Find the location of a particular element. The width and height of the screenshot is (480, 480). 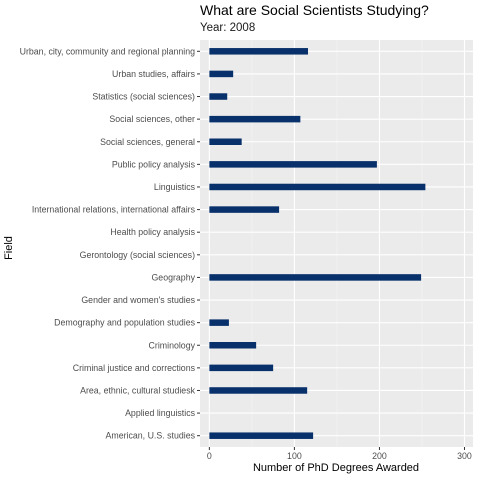

category-label: Statistics (social sciences) is located at coordinates (143, 97).